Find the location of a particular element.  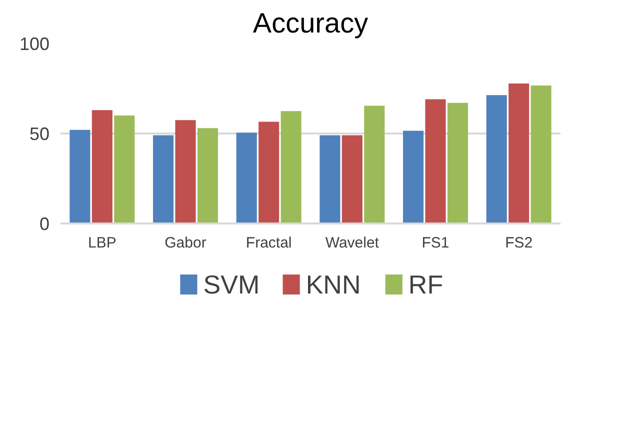

x-tick-label: Fractal is located at coordinates (269, 243).